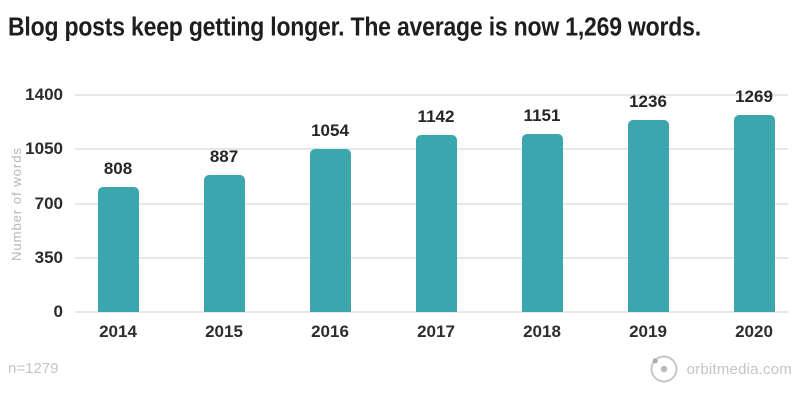  I want to click on sample-size-note: n=1279, so click(33, 368).